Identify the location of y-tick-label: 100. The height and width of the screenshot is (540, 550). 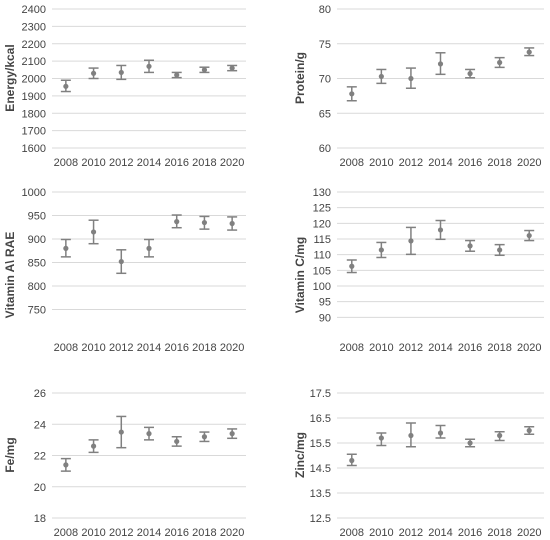
(322, 287).